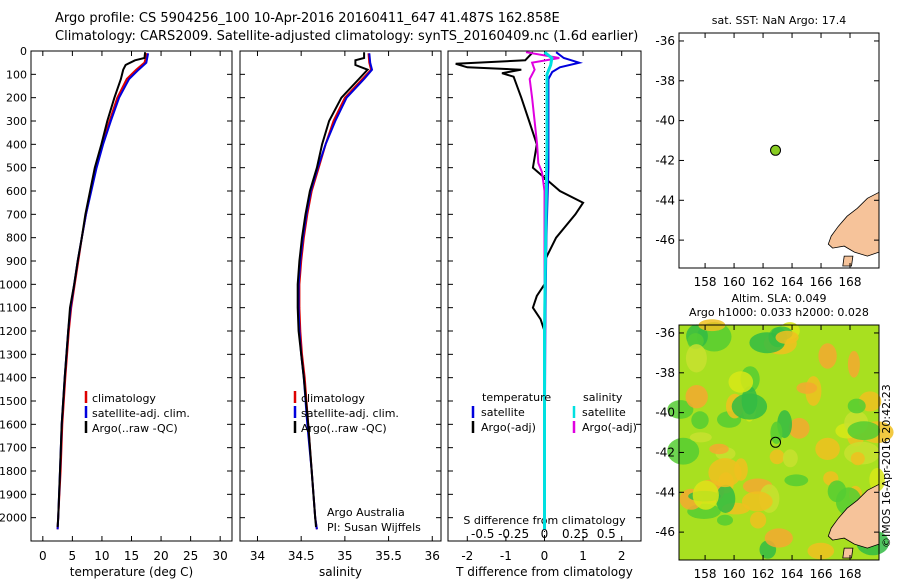 The width and height of the screenshot is (900, 580). What do you see at coordinates (520, 289) in the screenshot?
I see `series-t-argo` at bounding box center [520, 289].